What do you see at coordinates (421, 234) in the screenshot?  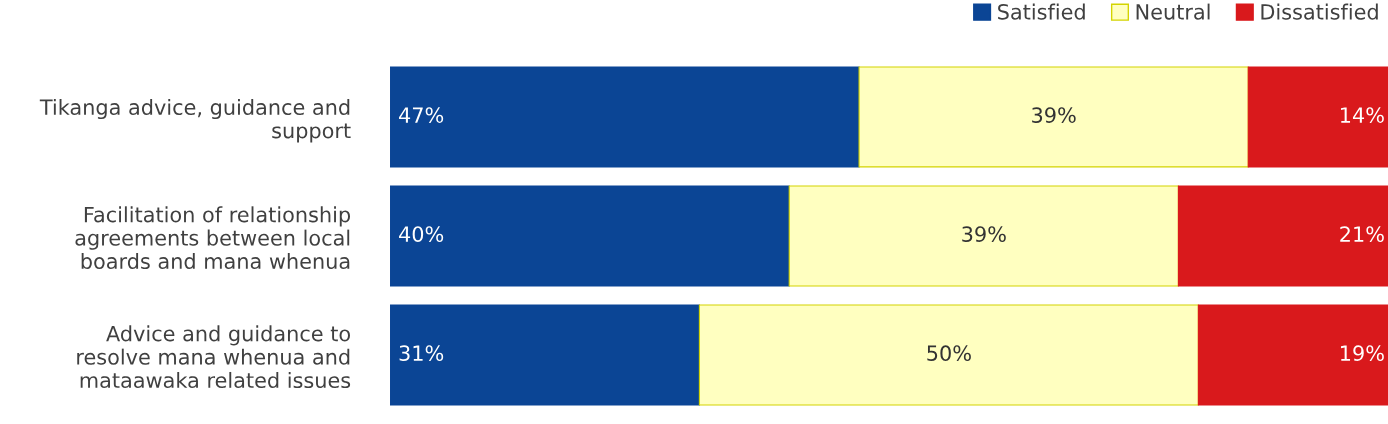 I see `data-label: 40%` at bounding box center [421, 234].